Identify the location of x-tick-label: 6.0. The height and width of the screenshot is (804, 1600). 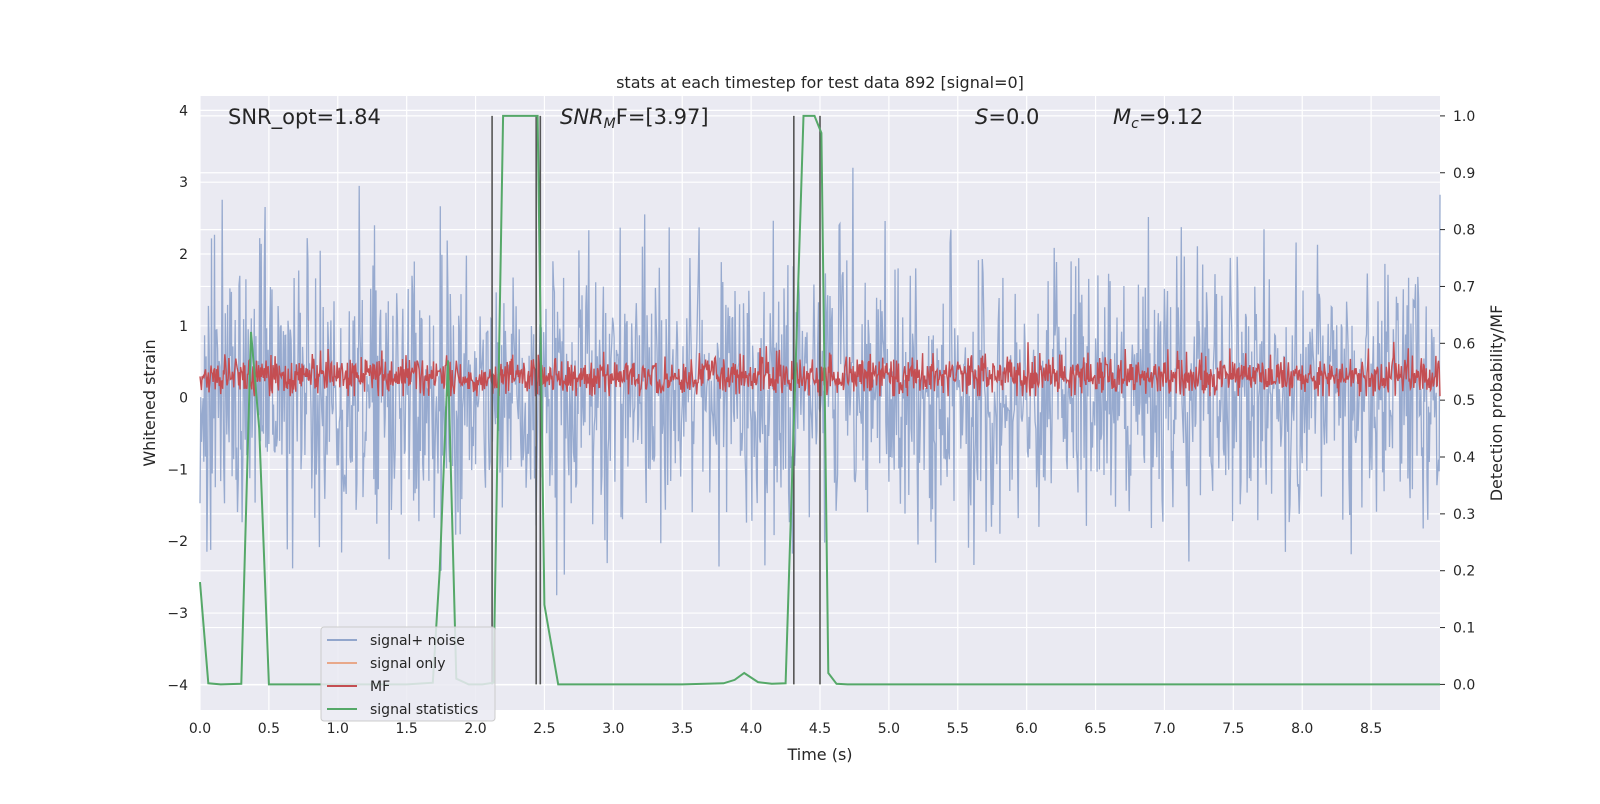
(1027, 729).